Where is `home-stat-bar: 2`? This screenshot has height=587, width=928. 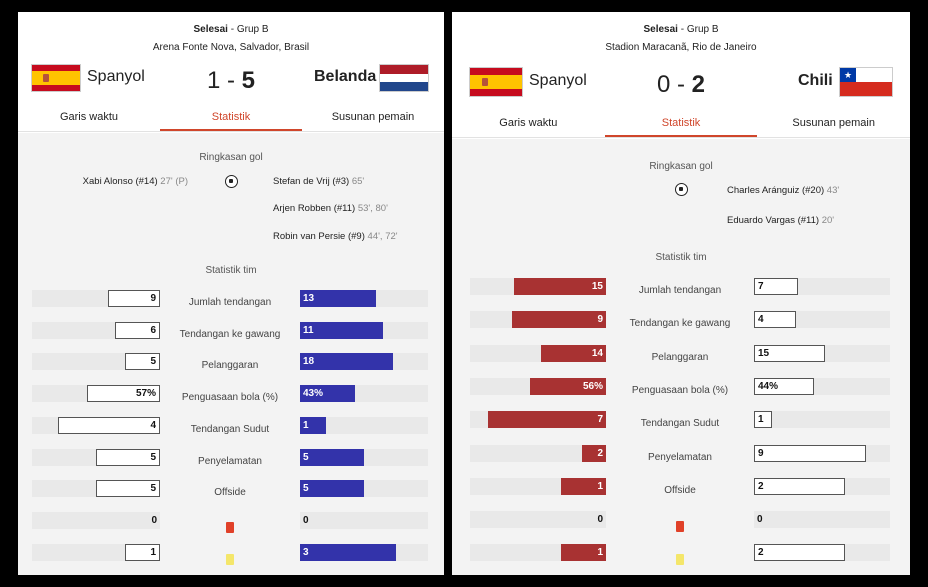
home-stat-bar: 2 is located at coordinates (594, 453).